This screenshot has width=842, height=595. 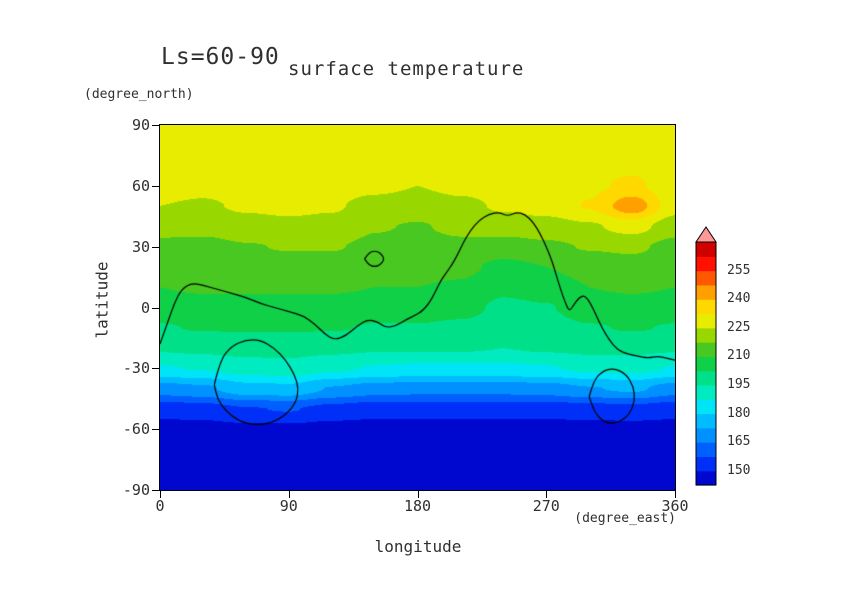 What do you see at coordinates (220, 57) in the screenshot?
I see `plot-title-season: Ls=60-90` at bounding box center [220, 57].